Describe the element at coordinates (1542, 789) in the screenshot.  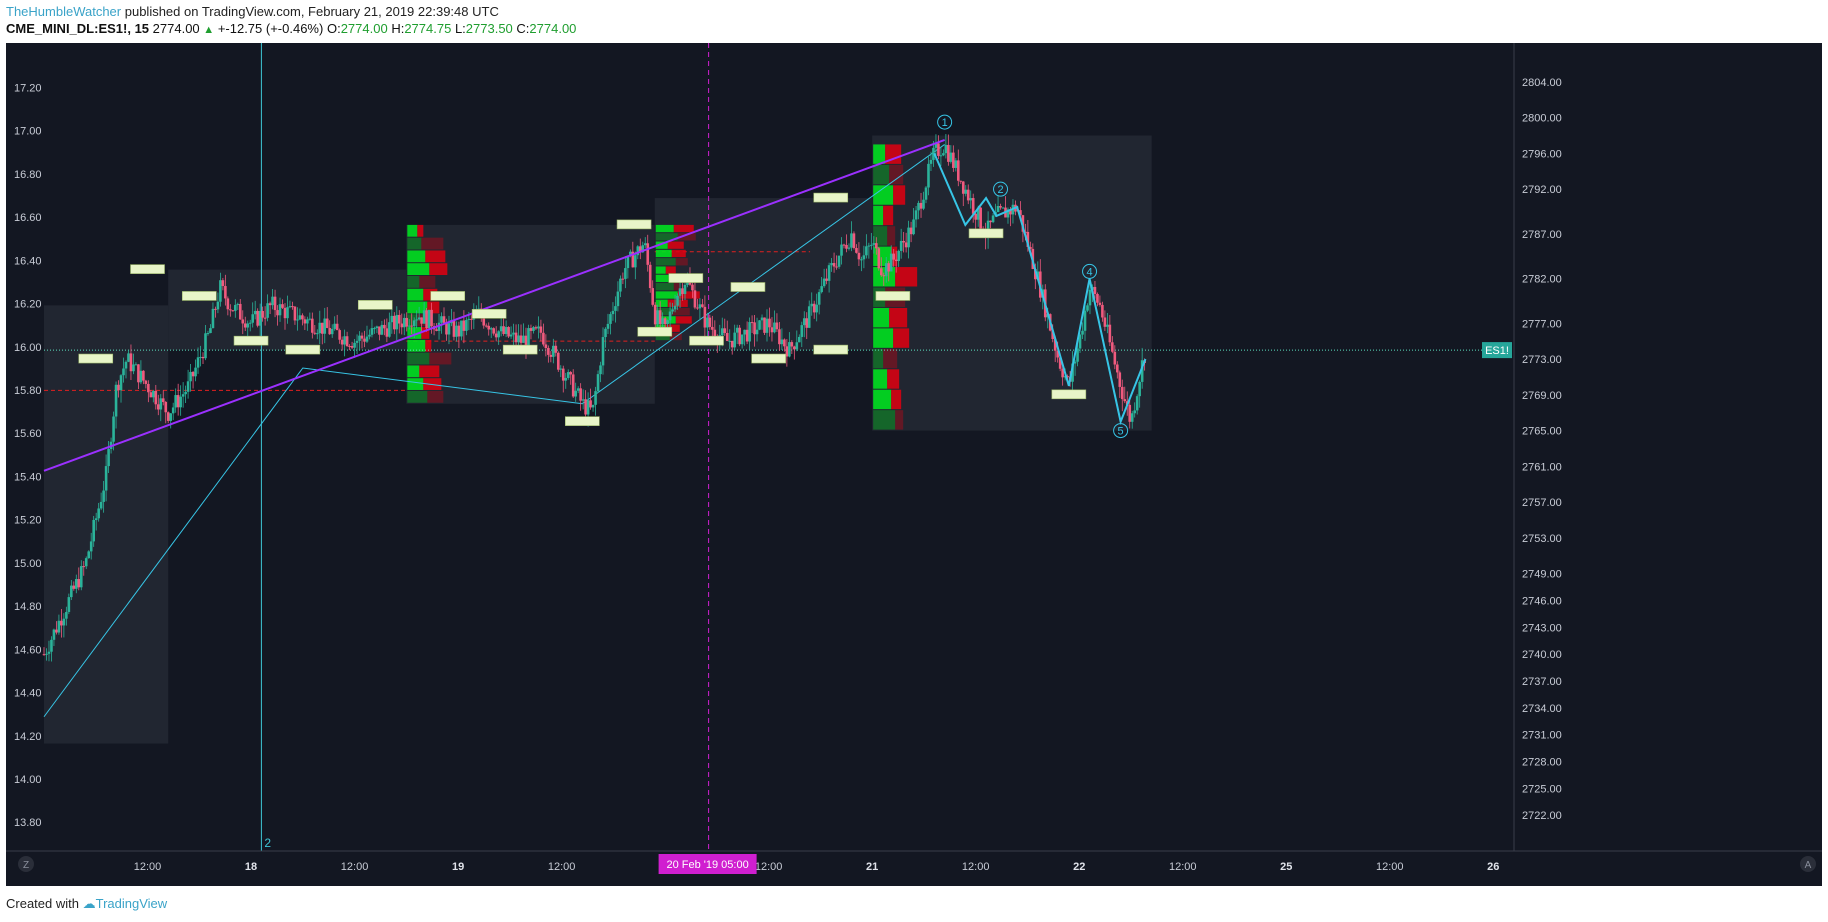
I see `right-axis-tick: 2725.00` at that location.